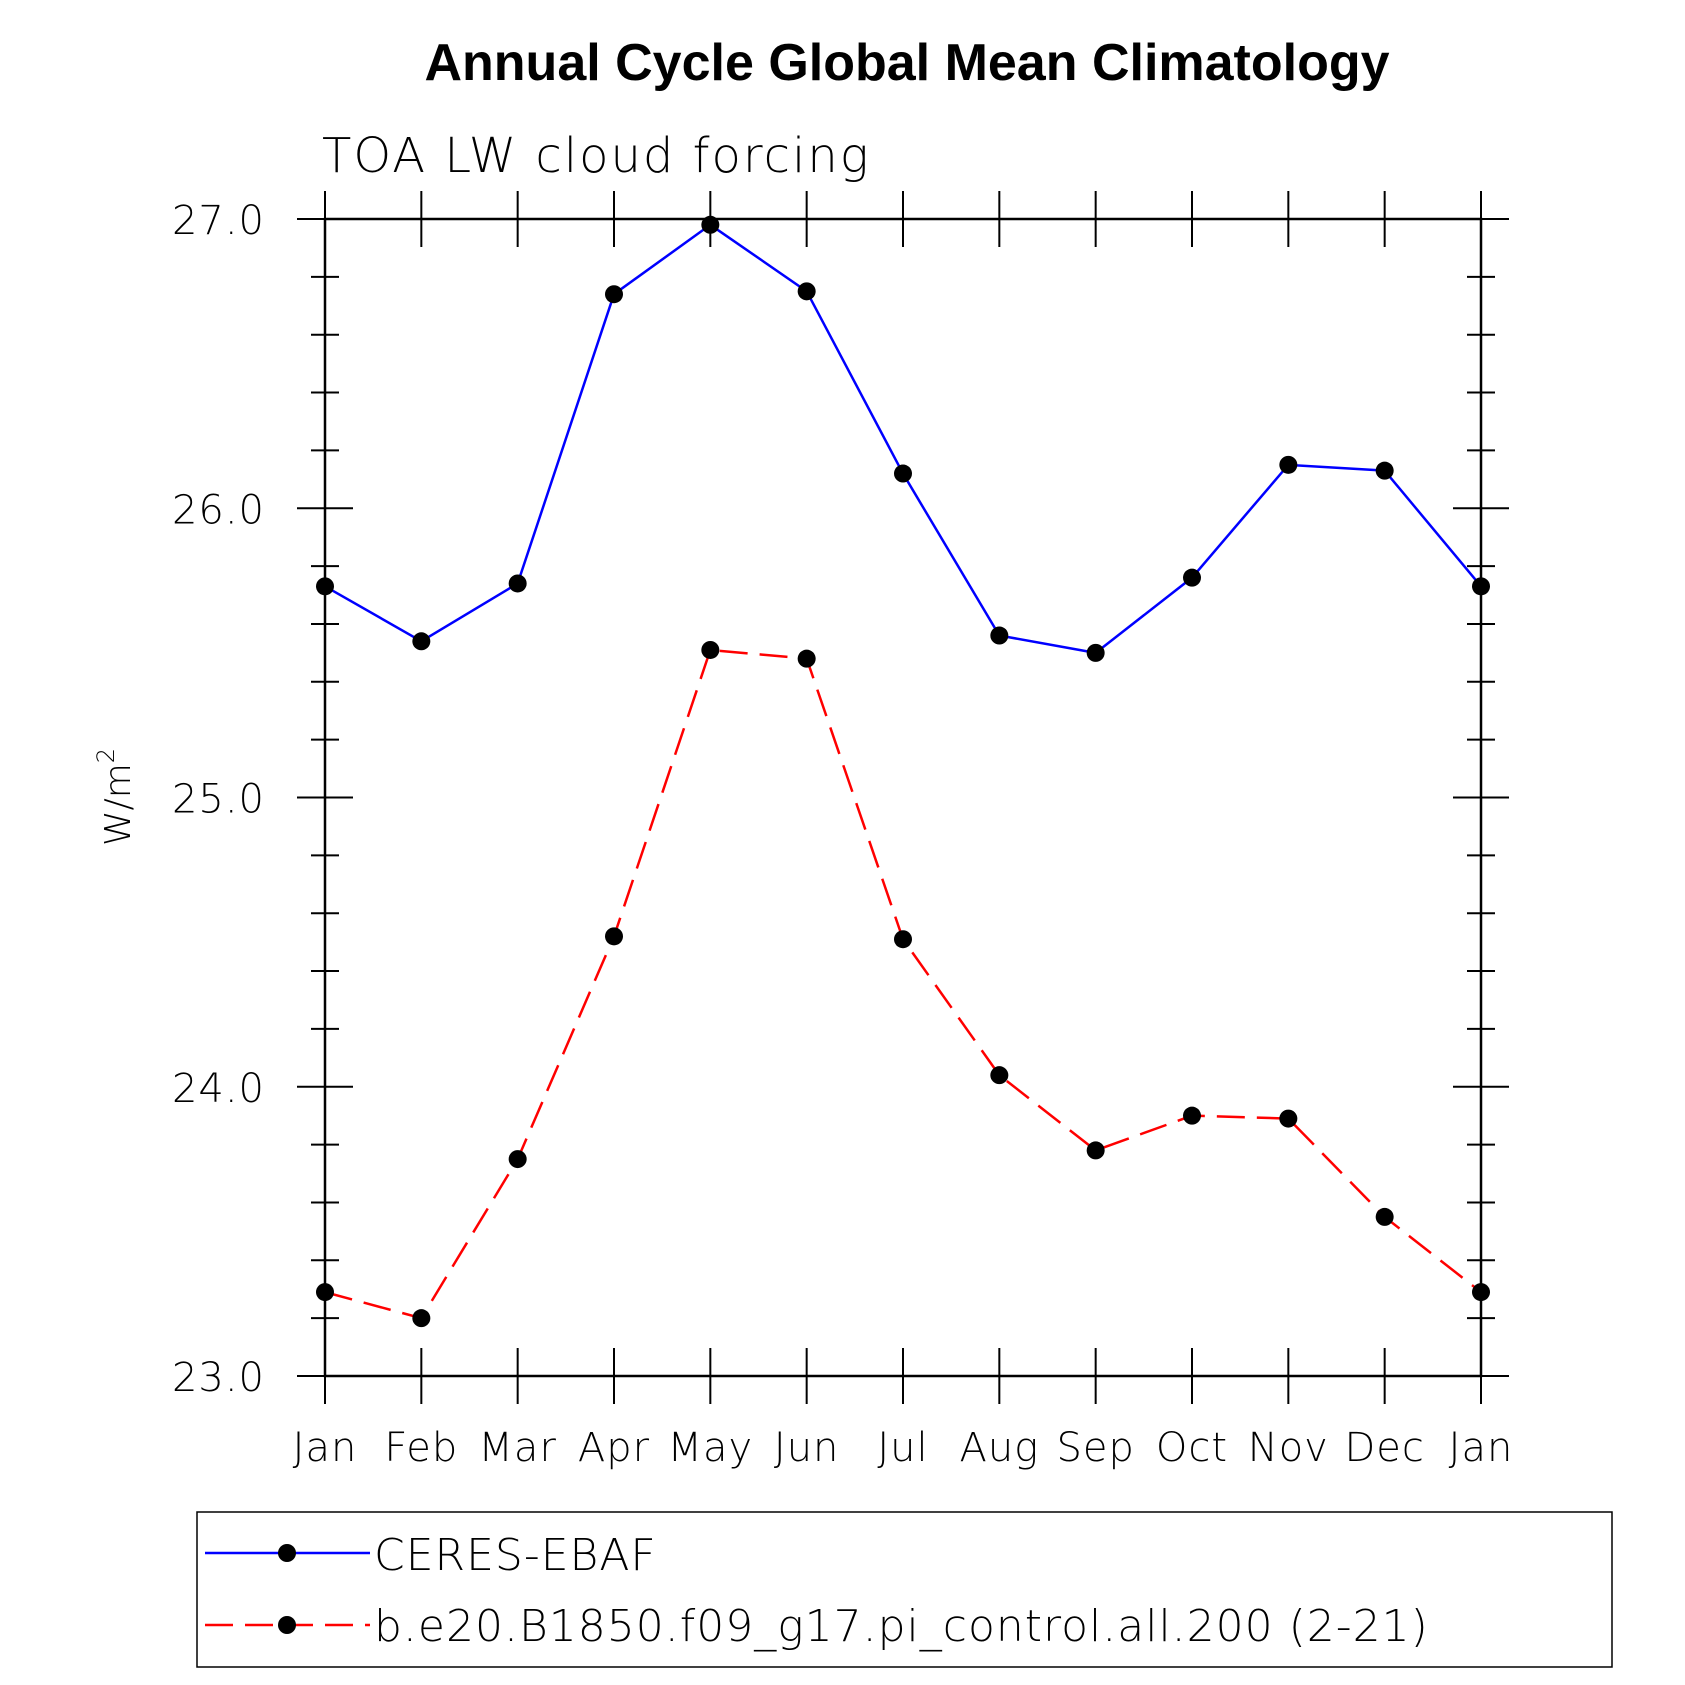 The height and width of the screenshot is (1685, 1685). I want to click on y-axis-label: W/m2, so click(115, 797).